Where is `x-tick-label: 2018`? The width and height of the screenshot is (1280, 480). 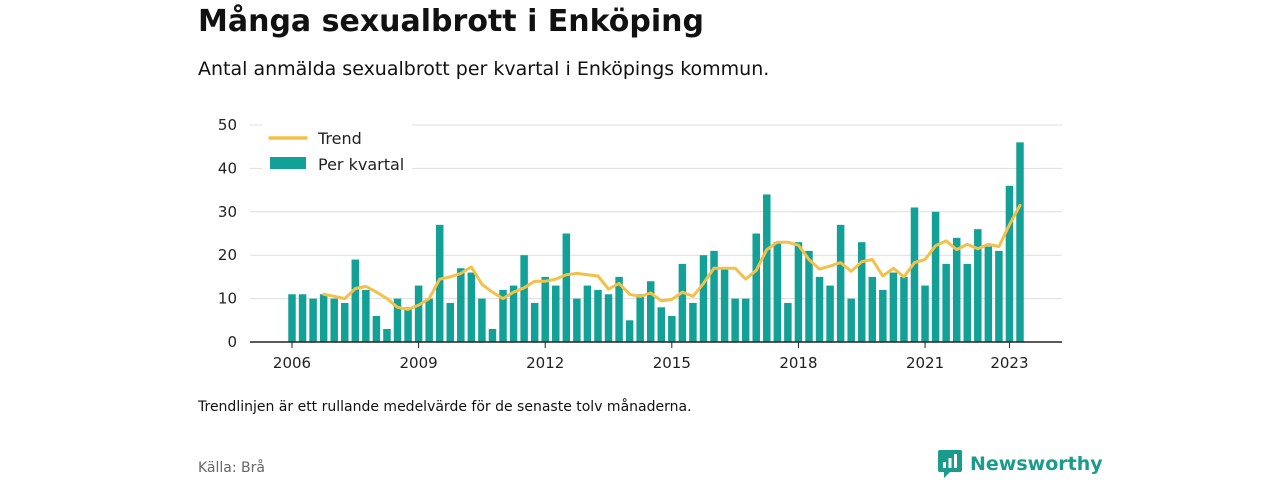 x-tick-label: 2018 is located at coordinates (798, 363).